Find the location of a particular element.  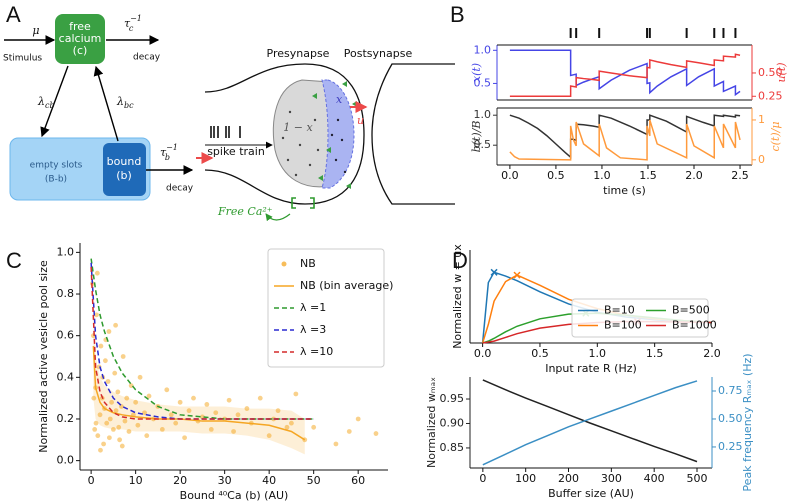

legend-label: λ =10 is located at coordinates (316, 351).